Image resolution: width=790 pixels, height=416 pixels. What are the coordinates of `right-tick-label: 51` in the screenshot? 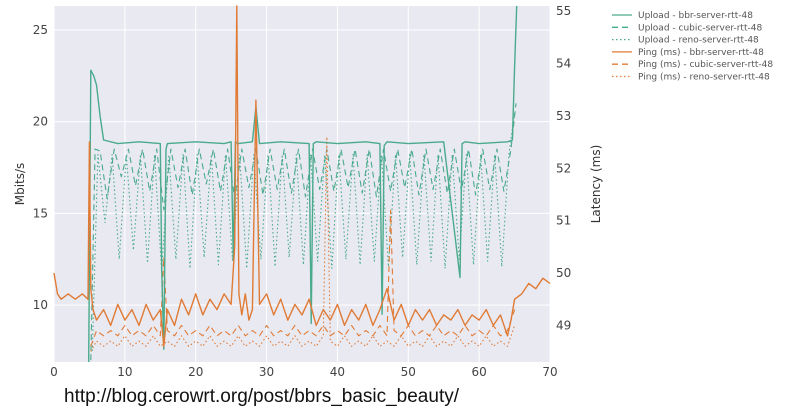 It's located at (563, 221).